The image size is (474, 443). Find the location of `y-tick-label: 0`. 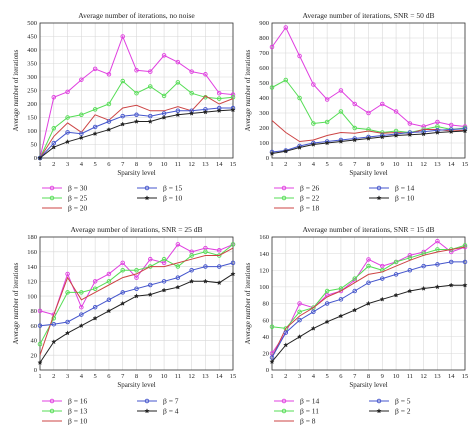

y-tick-label: 0 is located at coordinates (267, 370).